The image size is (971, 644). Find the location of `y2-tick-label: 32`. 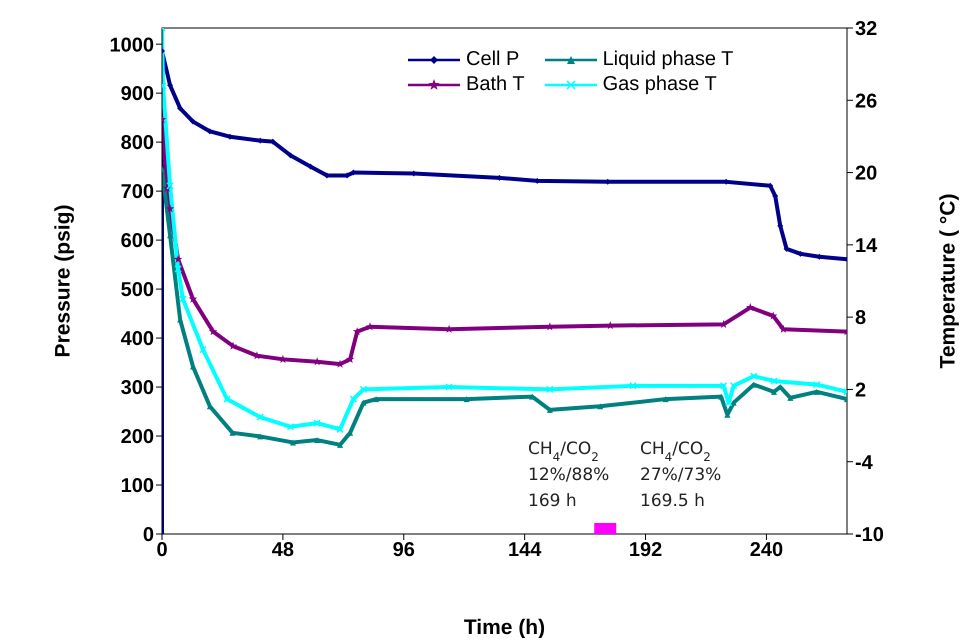

y2-tick-label: 32 is located at coordinates (866, 29).